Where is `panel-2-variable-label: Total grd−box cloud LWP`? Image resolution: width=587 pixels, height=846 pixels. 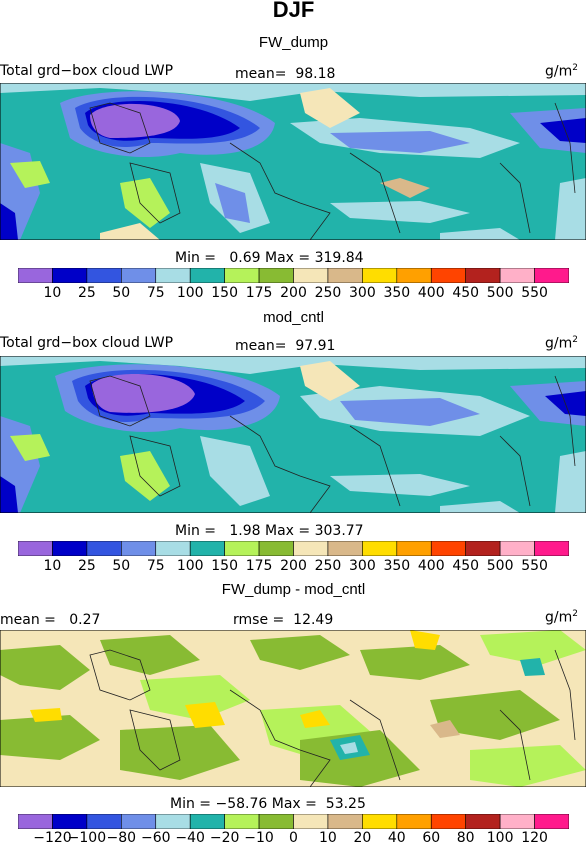 panel-2-variable-label: Total grd−box cloud LWP is located at coordinates (87, 343).